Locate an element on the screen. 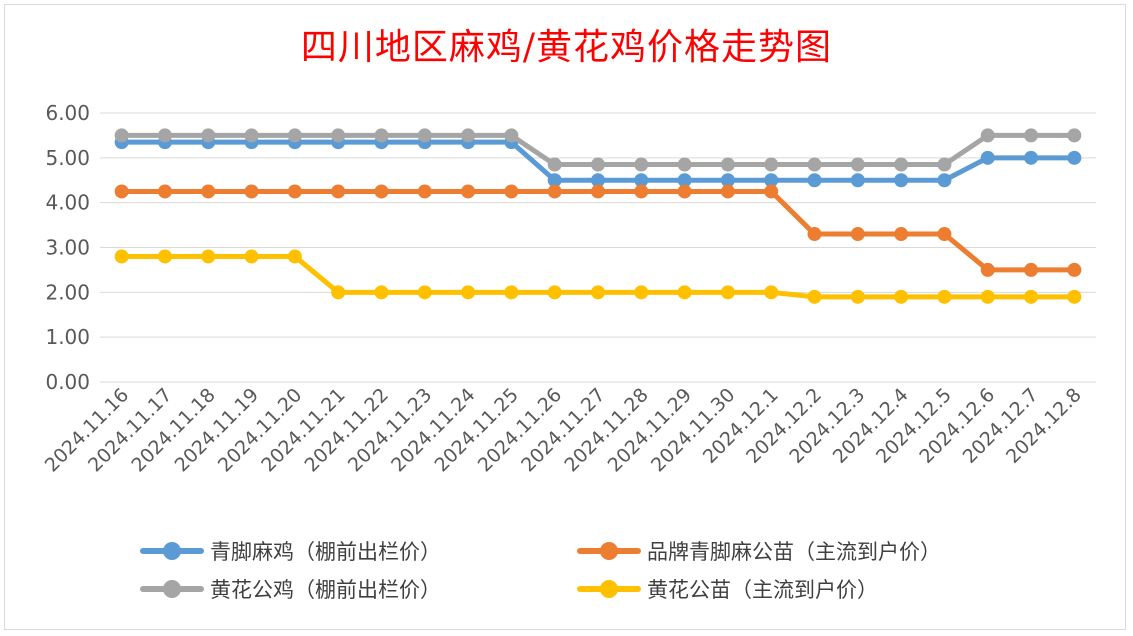 This screenshot has height=636, width=1133. legend-label: 品牌青脚麻公苗（主流到户价） is located at coordinates (794, 552).